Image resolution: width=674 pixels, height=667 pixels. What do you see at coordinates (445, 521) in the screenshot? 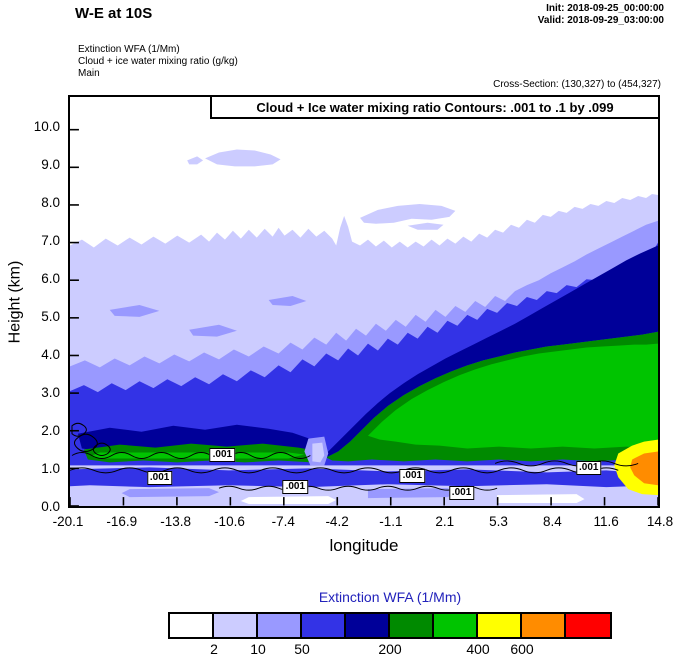
I see `x-tick-label: 2.1` at bounding box center [445, 521].